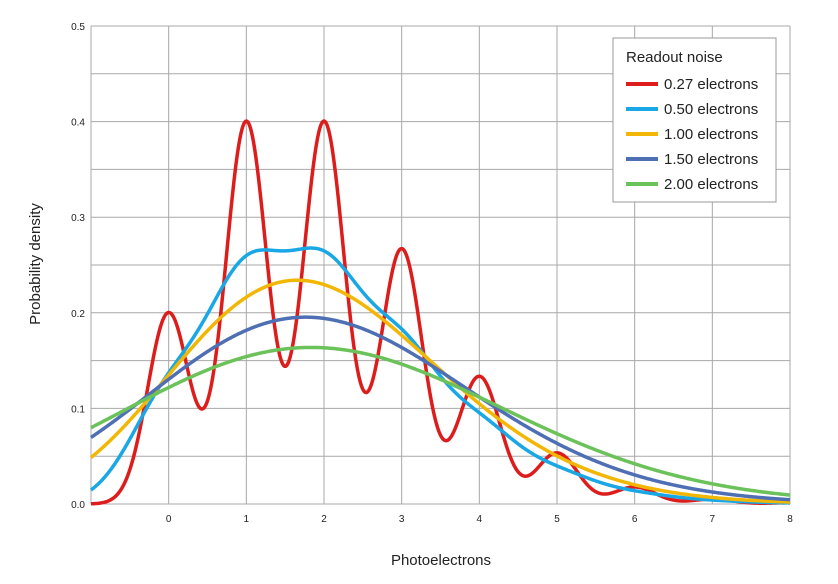 Image resolution: width=838 pixels, height=584 pixels. What do you see at coordinates (711, 159) in the screenshot?
I see `legend-label: 1.50 electrons` at bounding box center [711, 159].